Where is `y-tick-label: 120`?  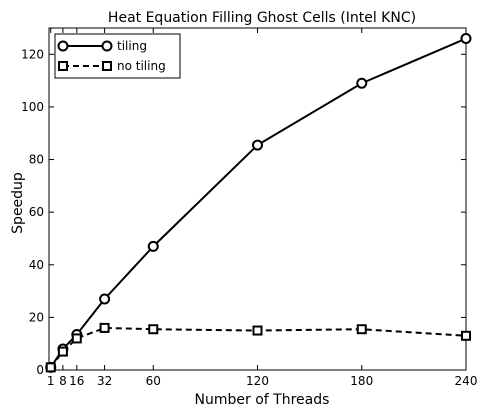
y-tick-label: 120 is located at coordinates (32, 54).